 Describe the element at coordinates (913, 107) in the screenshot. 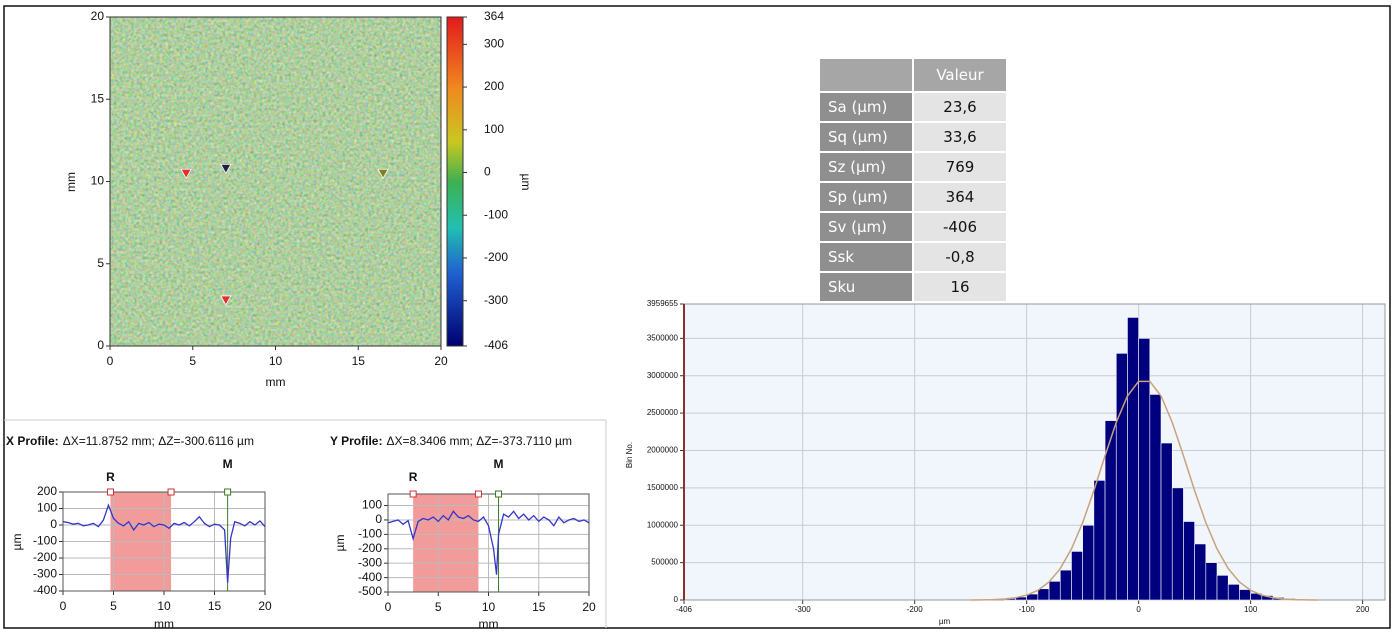

I see `table-row: Sa (µm) 23,6` at that location.